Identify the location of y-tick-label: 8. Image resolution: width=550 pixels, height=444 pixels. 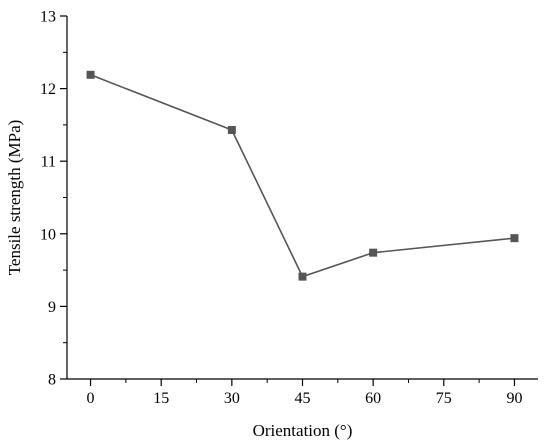
(52, 380).